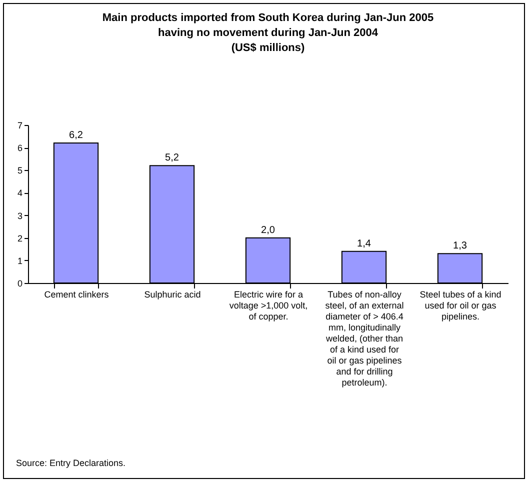  I want to click on category-label: Tubes of non-alloy steel, of an external diameter of > 406.4 mm, longitudinally welded, (other than of a kind used for oil or gas pipelines and for drilling petroleum)., so click(364, 339).